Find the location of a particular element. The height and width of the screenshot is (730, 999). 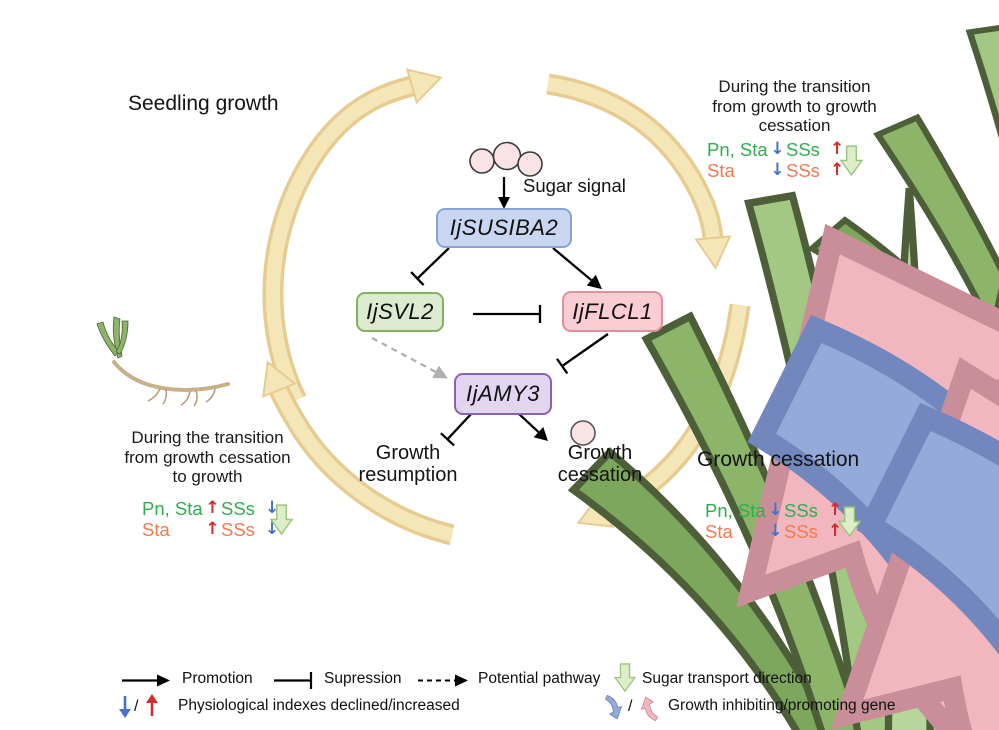

legend-suppression-label: Supression is located at coordinates (363, 678).